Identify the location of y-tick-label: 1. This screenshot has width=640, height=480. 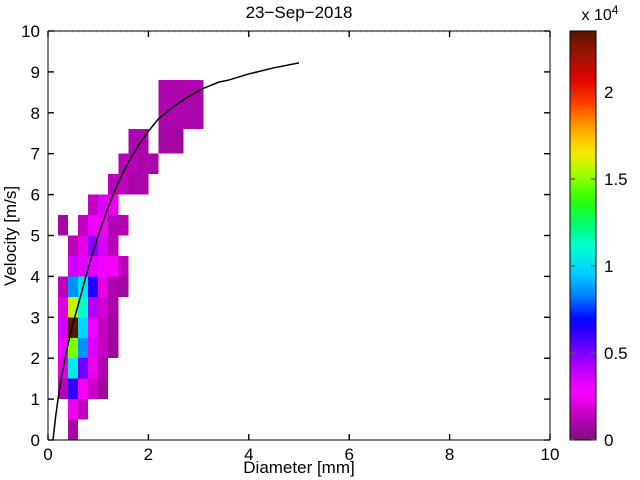
(35, 399).